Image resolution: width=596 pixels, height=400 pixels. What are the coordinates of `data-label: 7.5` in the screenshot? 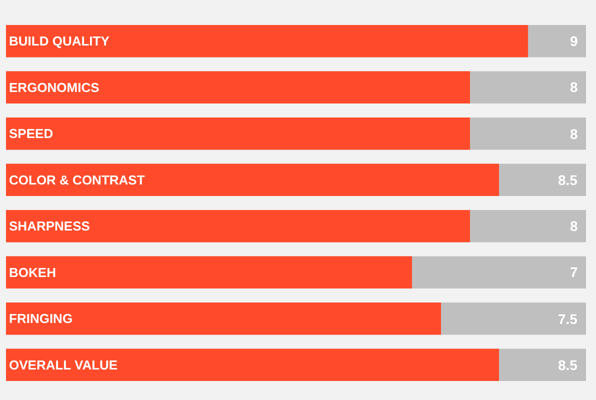 It's located at (568, 319).